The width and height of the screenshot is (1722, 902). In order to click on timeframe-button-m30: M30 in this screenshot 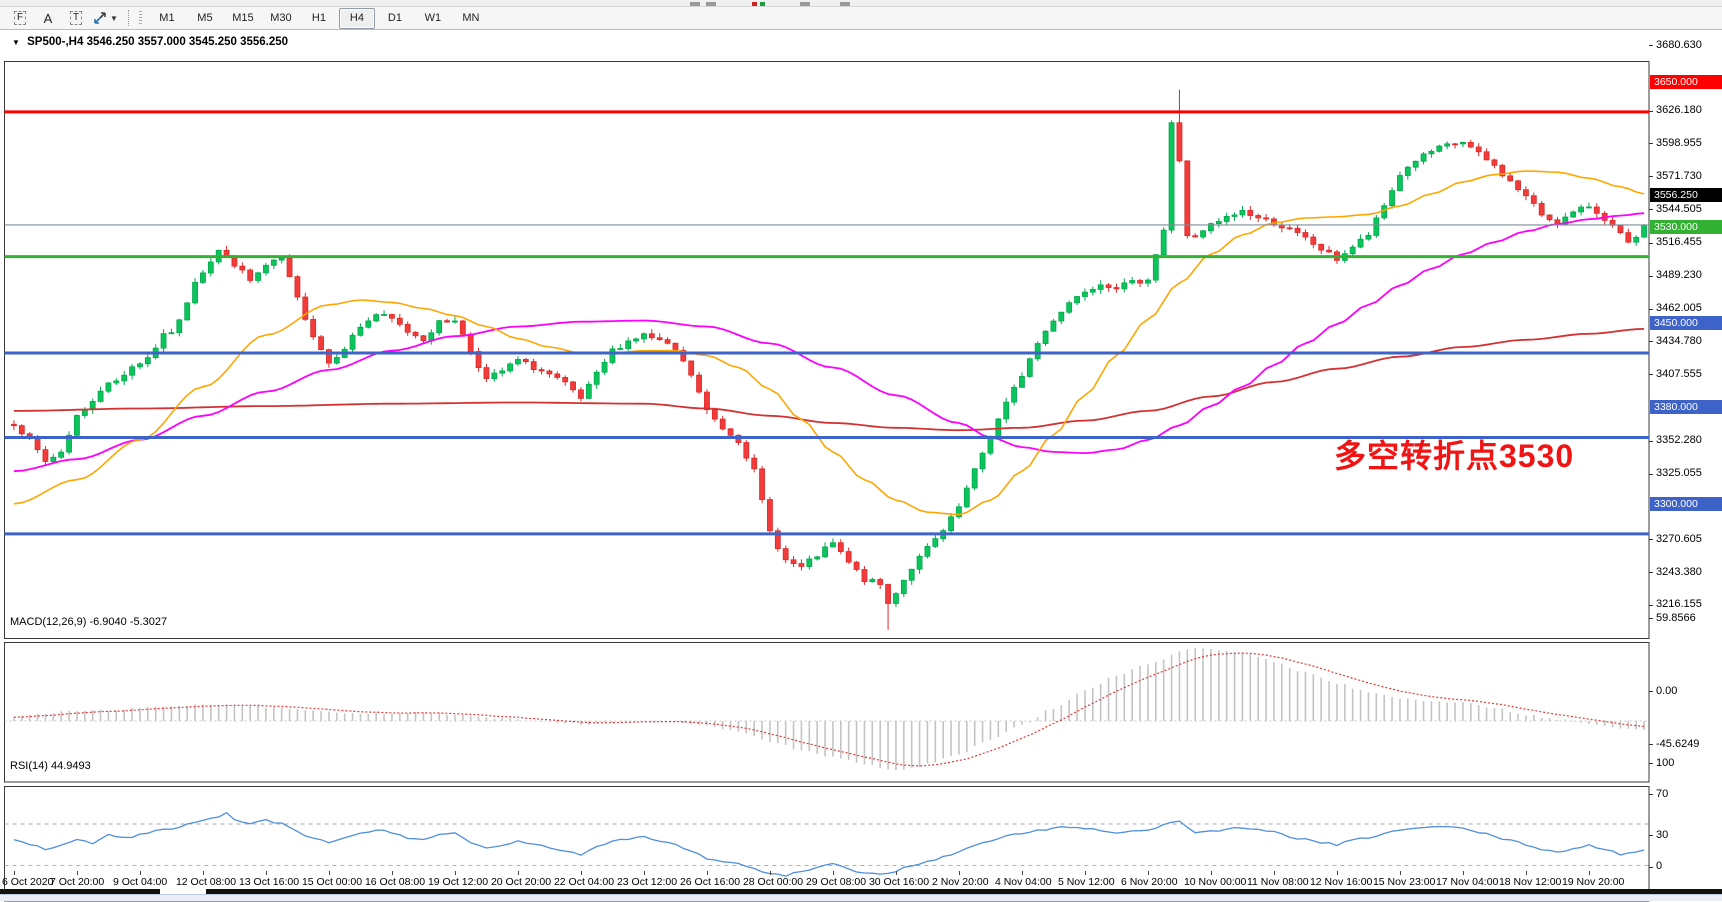, I will do `click(281, 18)`.